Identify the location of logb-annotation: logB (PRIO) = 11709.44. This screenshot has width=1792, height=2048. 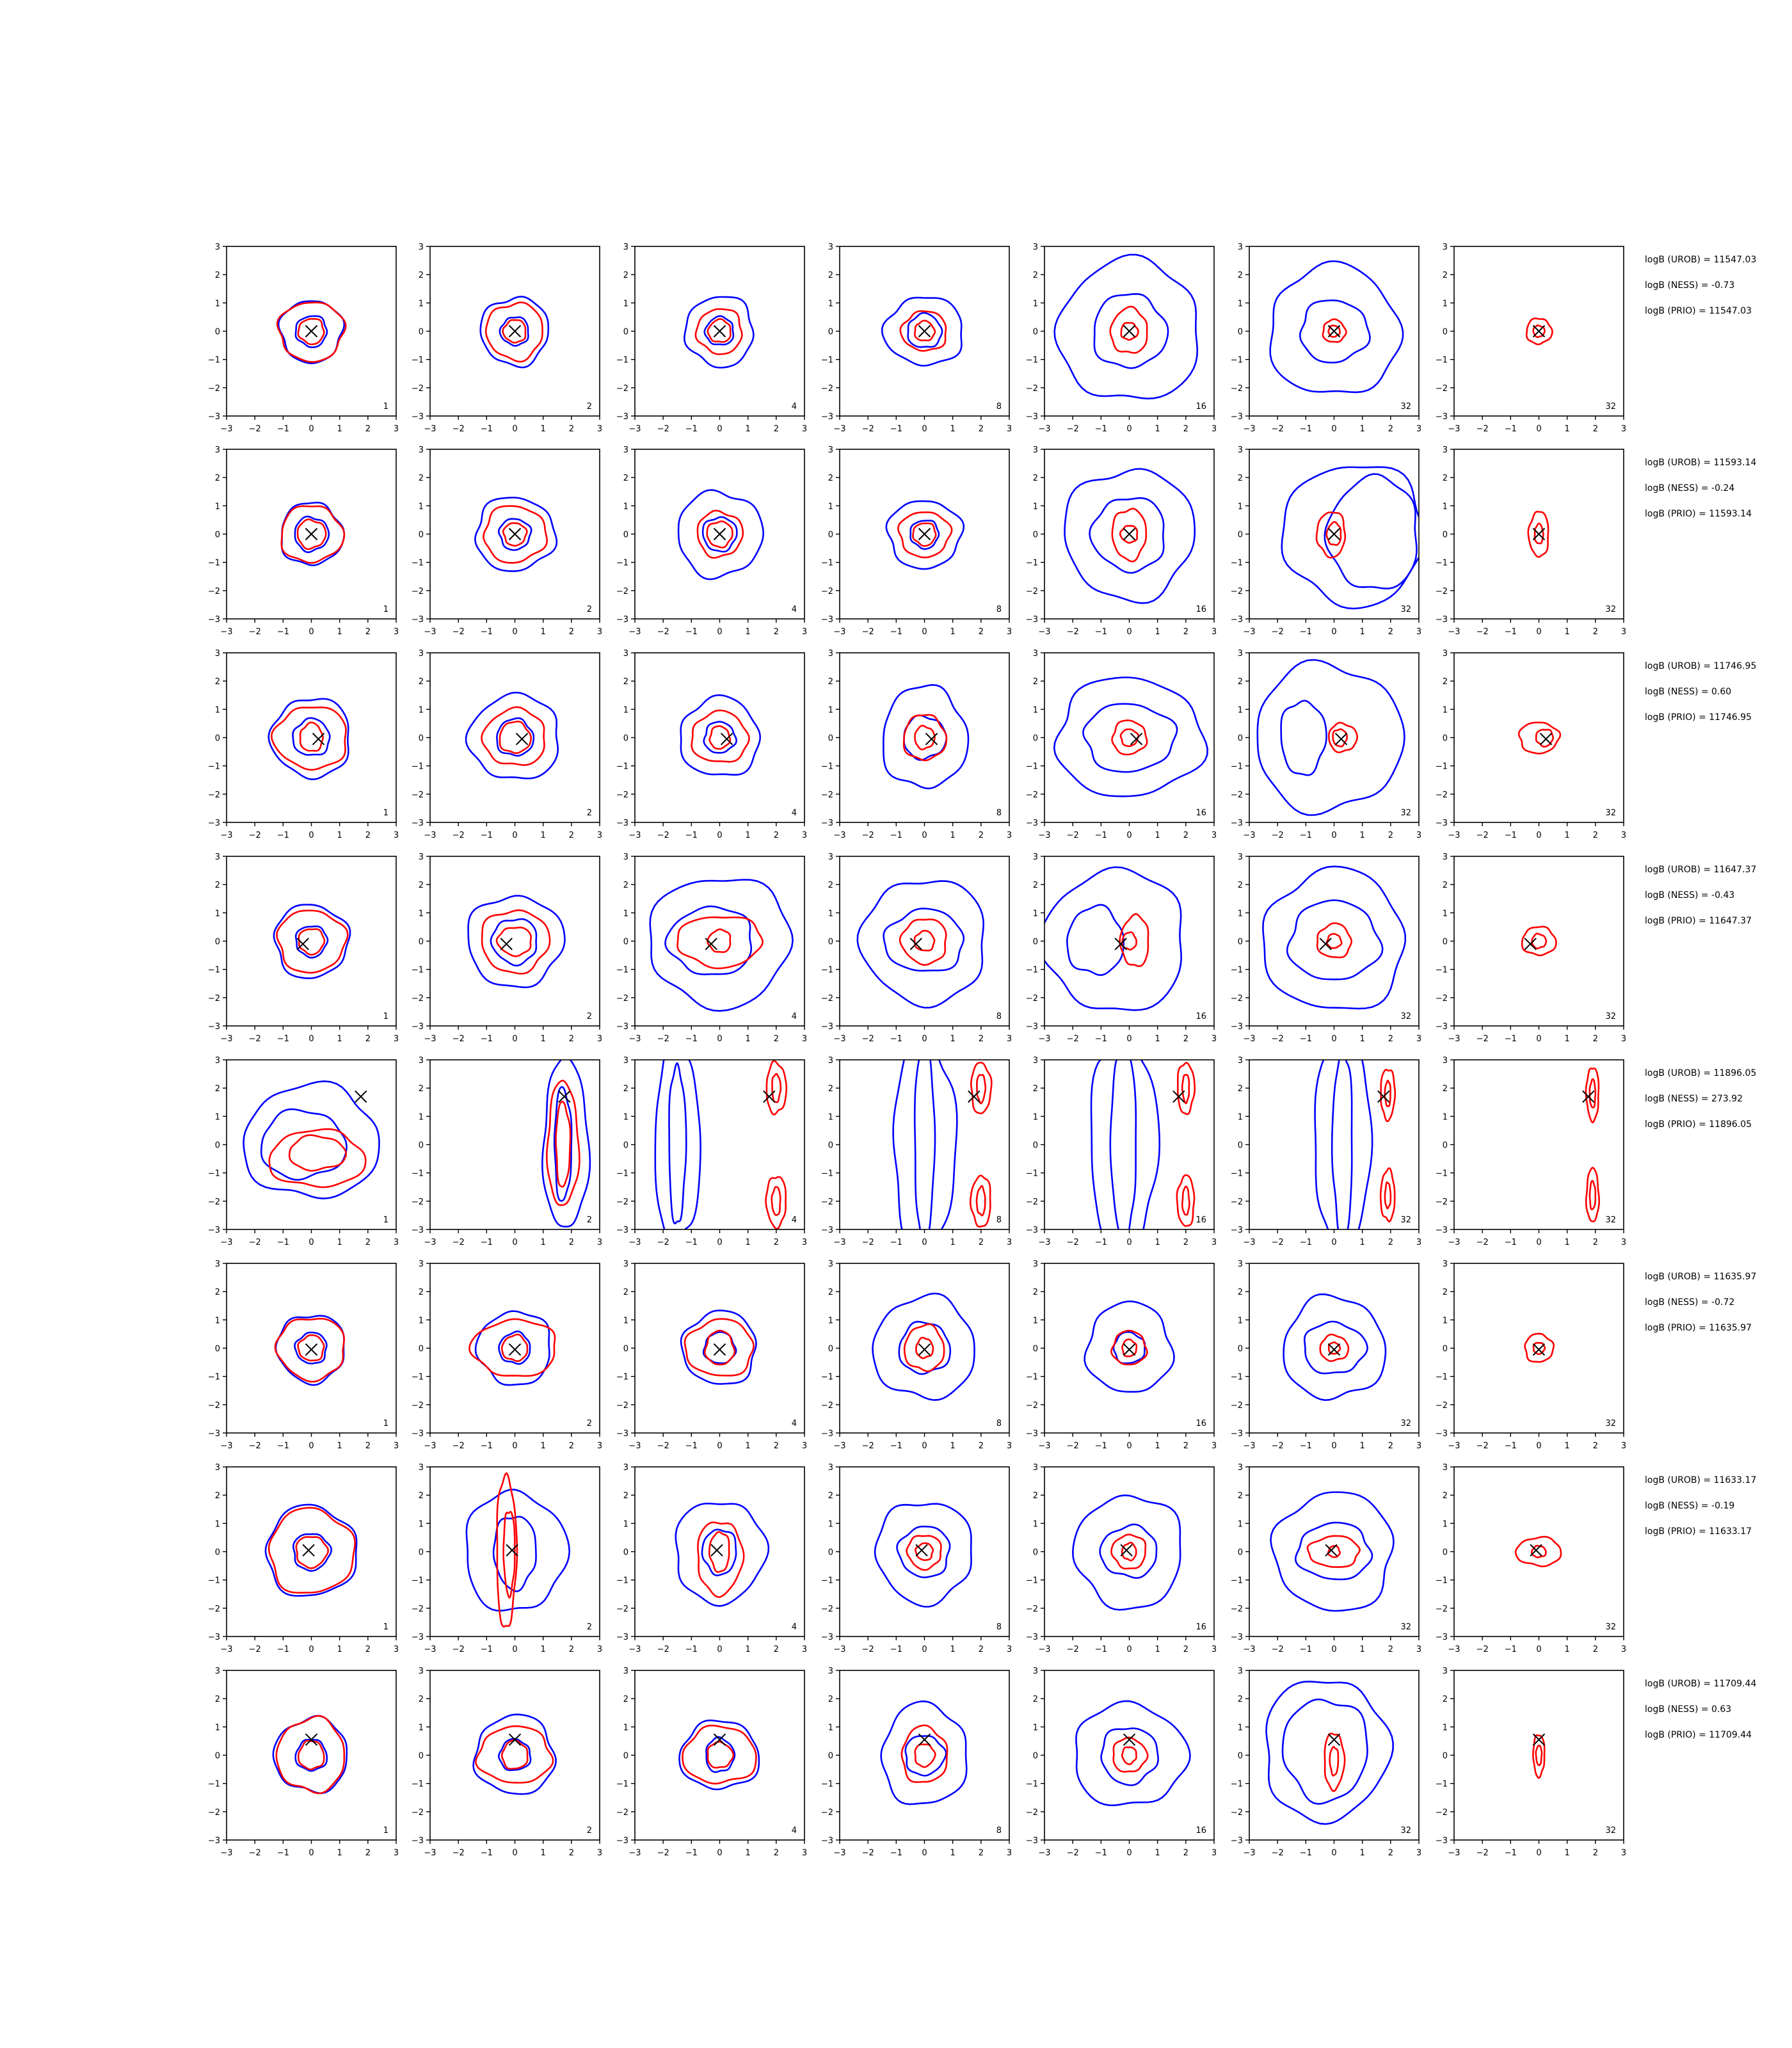
(1698, 1735).